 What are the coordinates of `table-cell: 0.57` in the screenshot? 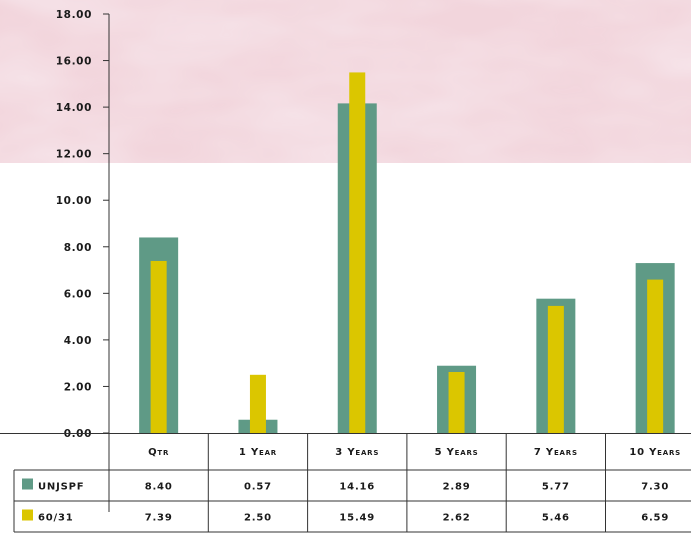 It's located at (258, 487).